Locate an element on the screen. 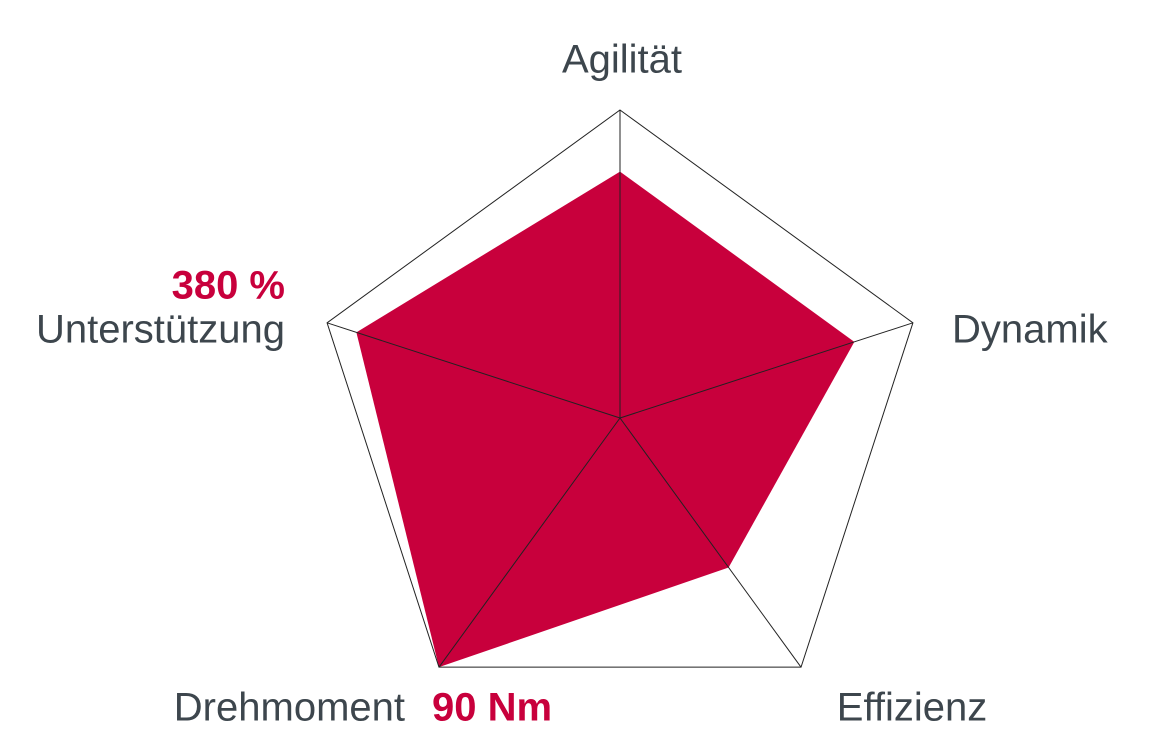 This screenshot has width=1172, height=750. annotation: 90 Nm is located at coordinates (492, 708).